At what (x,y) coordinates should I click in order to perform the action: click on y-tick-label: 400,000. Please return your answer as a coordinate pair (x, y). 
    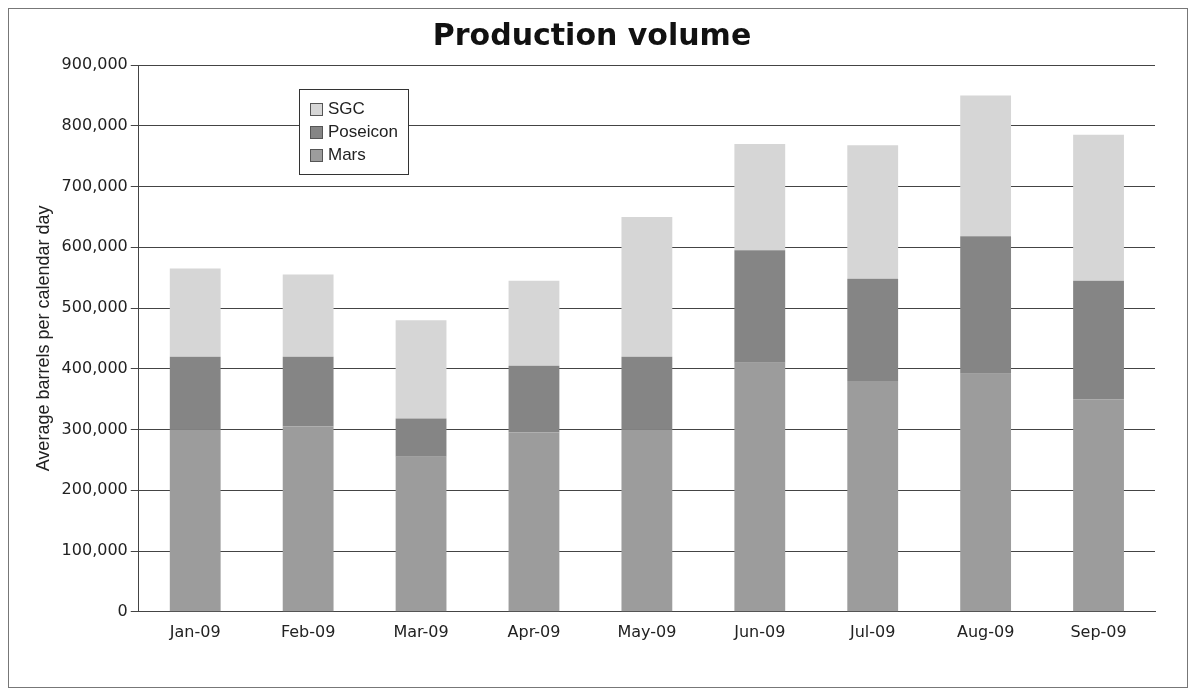
    Looking at the image, I should click on (94, 367).